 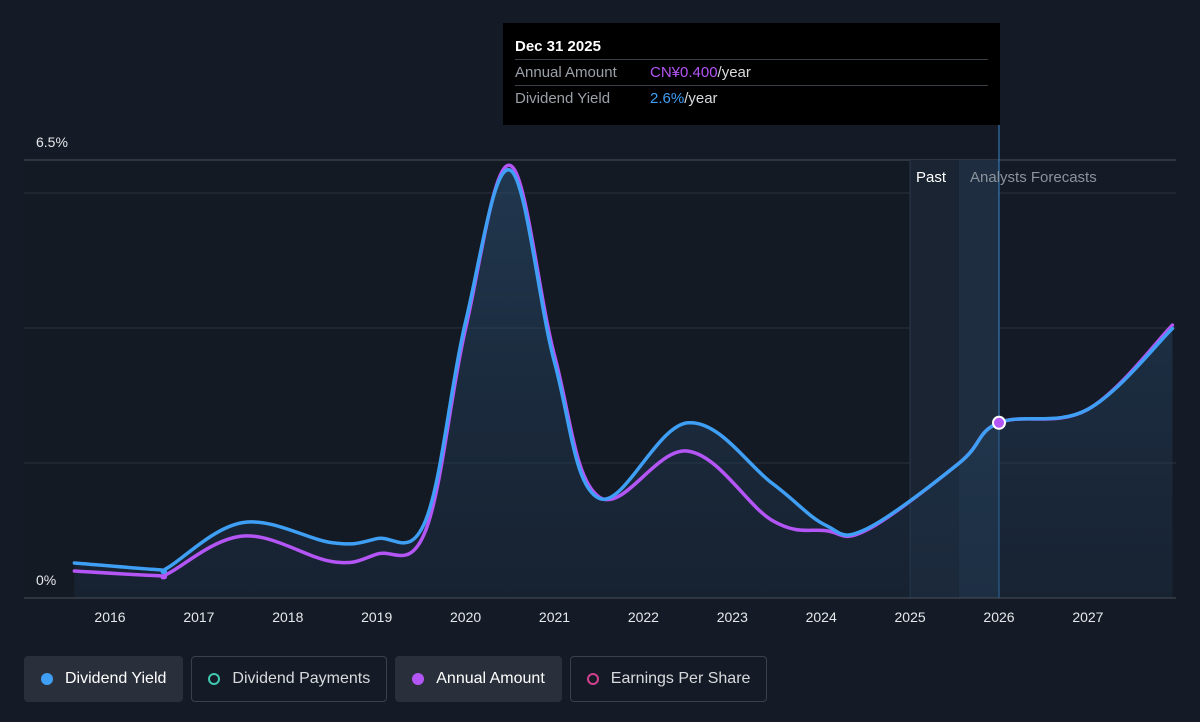 I want to click on x-tick-label: 2026, so click(x=998, y=617).